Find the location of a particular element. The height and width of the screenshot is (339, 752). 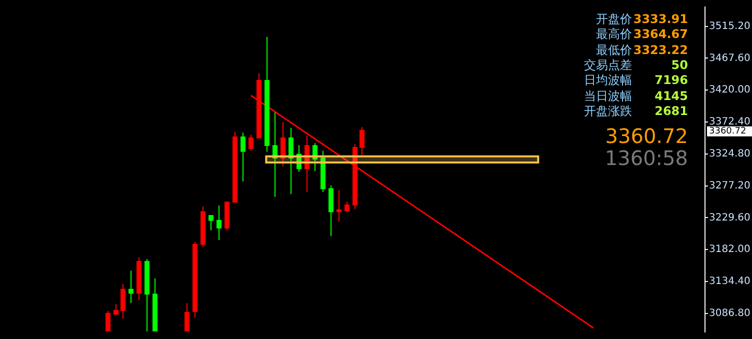

annotation: 最低价 is located at coordinates (614, 50).